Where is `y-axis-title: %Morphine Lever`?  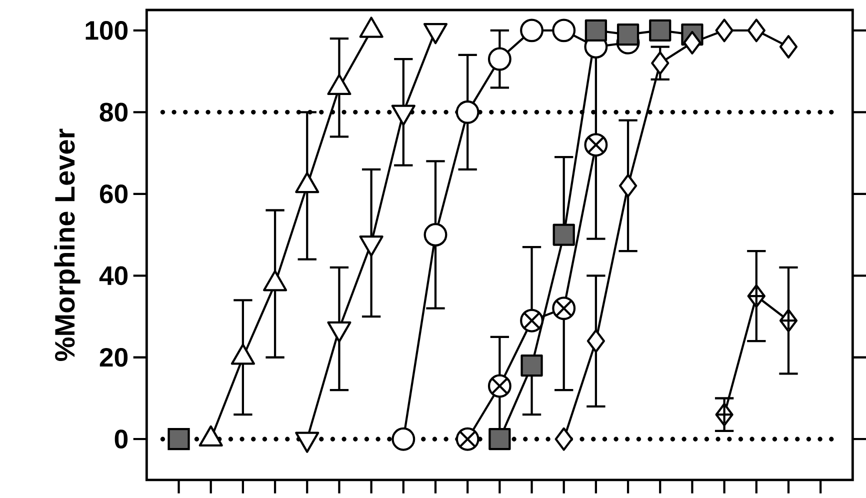 y-axis-title: %Morphine Lever is located at coordinates (67, 244).